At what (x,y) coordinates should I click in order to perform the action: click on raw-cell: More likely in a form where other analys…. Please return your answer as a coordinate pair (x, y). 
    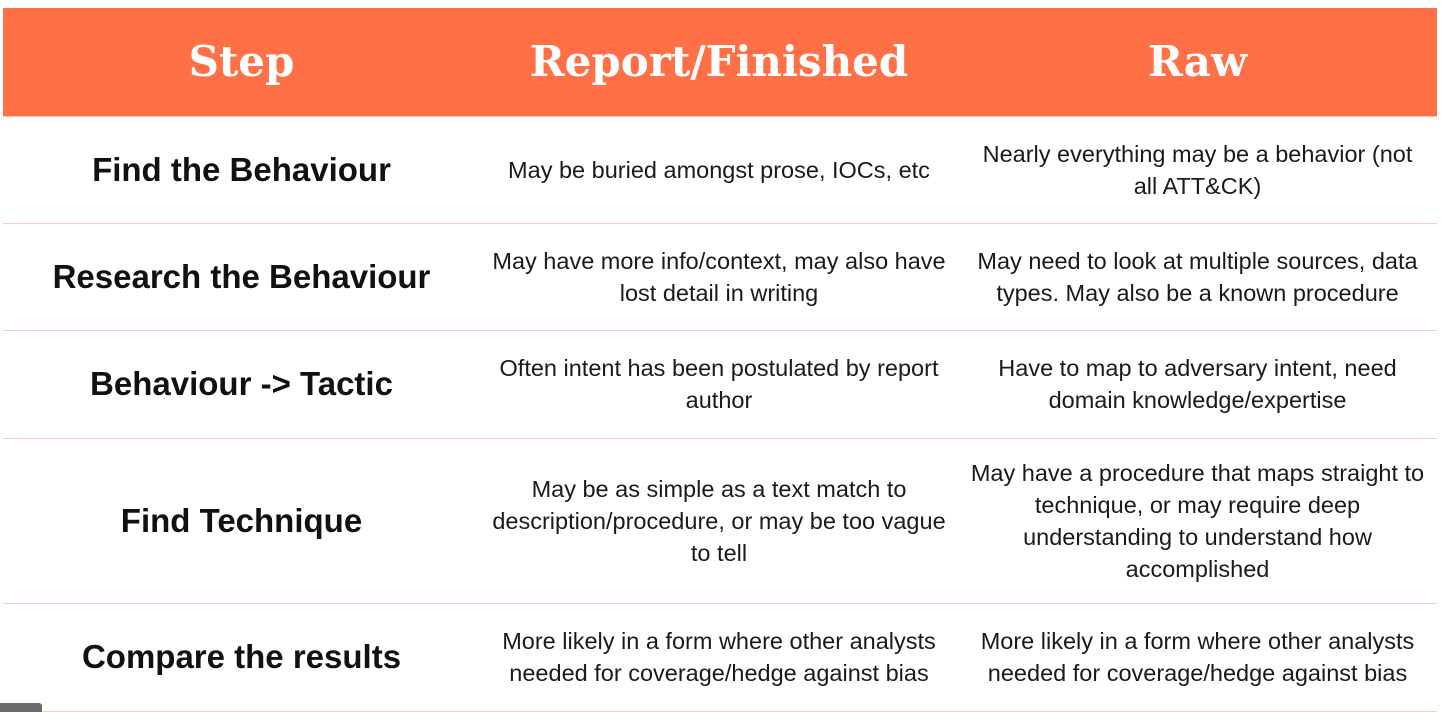
    Looking at the image, I should click on (1197, 657).